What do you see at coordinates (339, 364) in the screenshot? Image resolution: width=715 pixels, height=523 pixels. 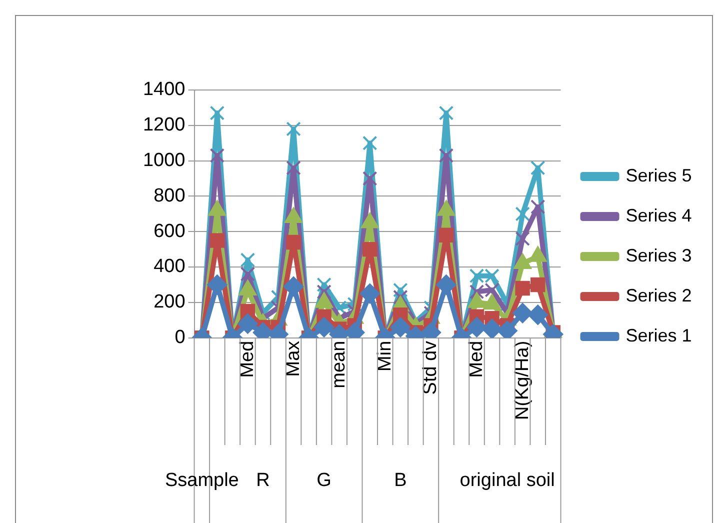 I see `x-tick-label: mean` at bounding box center [339, 364].